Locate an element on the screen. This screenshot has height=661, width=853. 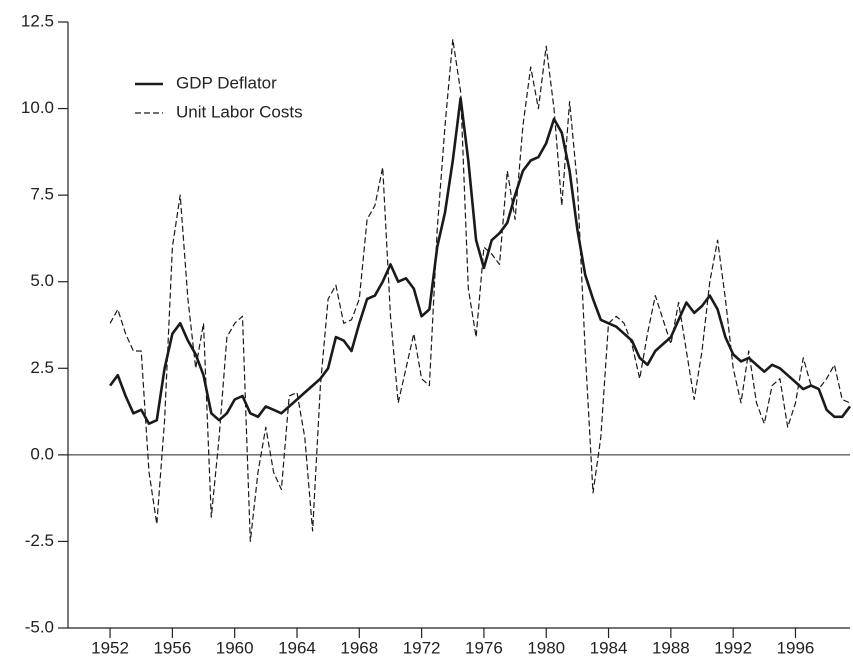
x-tick-label: 1960 is located at coordinates (235, 647).